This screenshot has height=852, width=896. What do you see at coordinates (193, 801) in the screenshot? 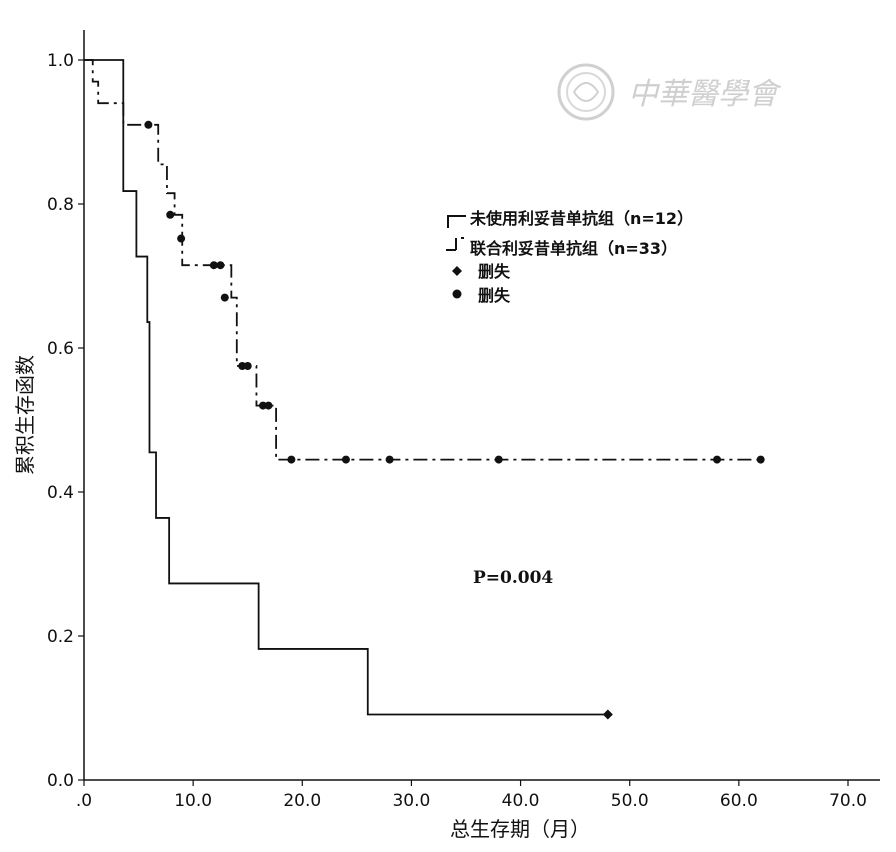
I see `x-tick-label: 10.0` at bounding box center [193, 801].